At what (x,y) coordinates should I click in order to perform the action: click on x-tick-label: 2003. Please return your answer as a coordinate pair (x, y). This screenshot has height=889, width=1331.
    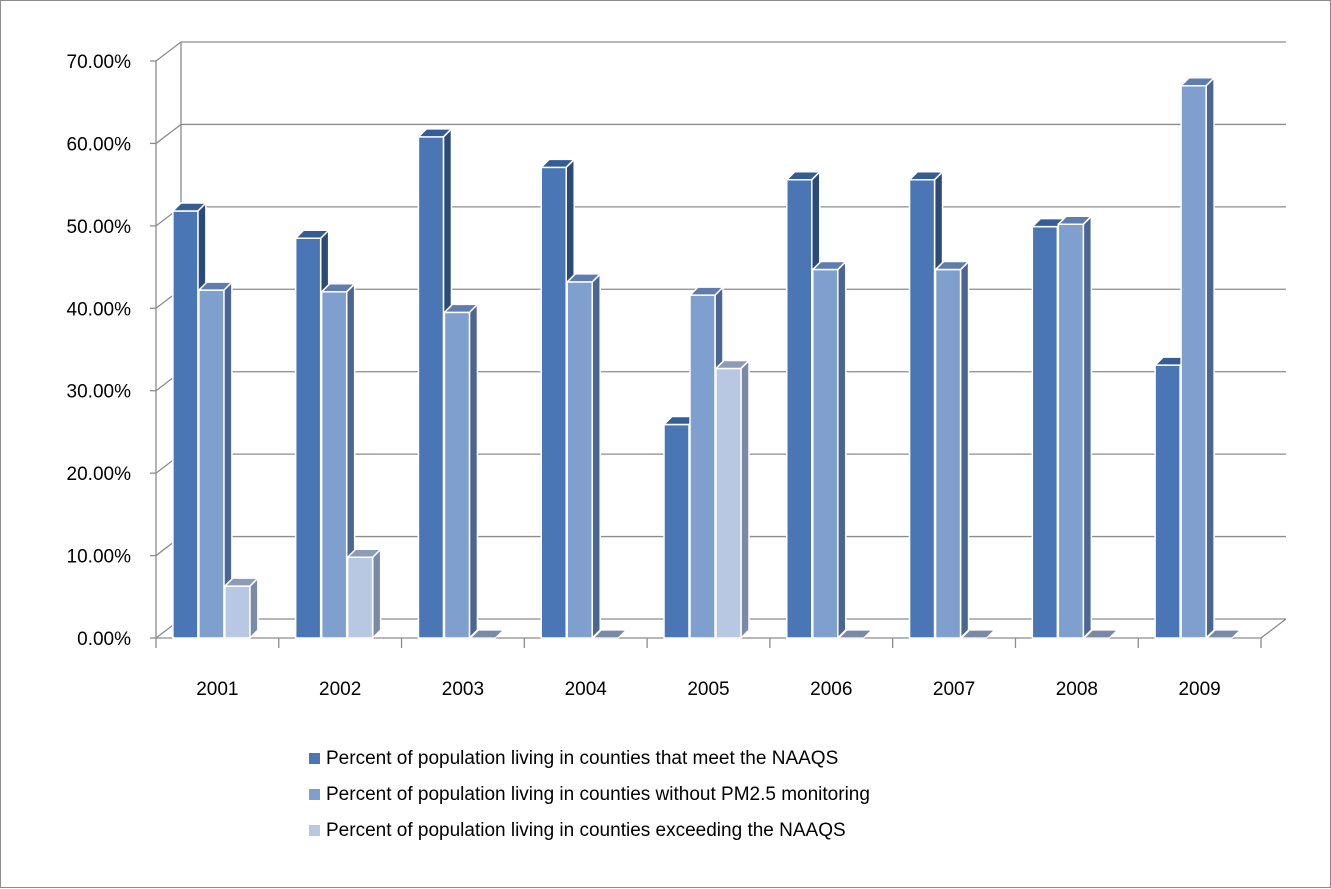
    Looking at the image, I should click on (463, 689).